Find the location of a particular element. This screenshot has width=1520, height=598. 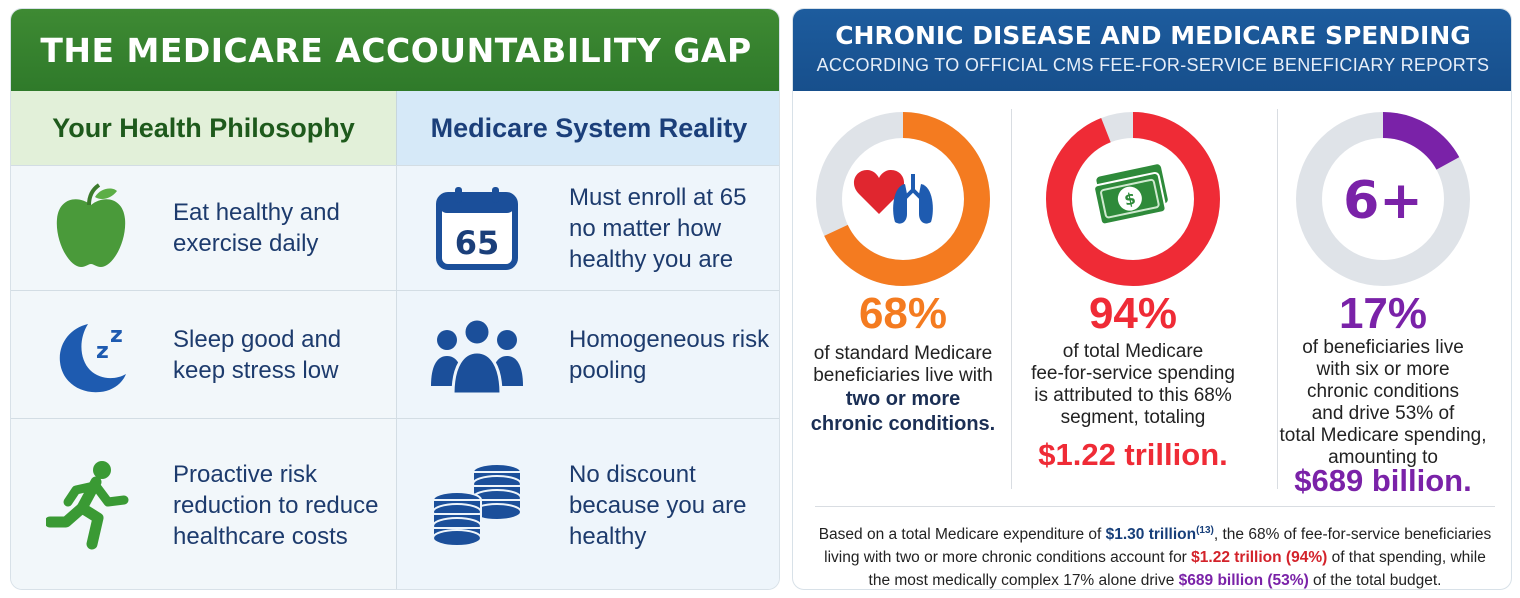

heart-lungs-icon is located at coordinates (893, 197).